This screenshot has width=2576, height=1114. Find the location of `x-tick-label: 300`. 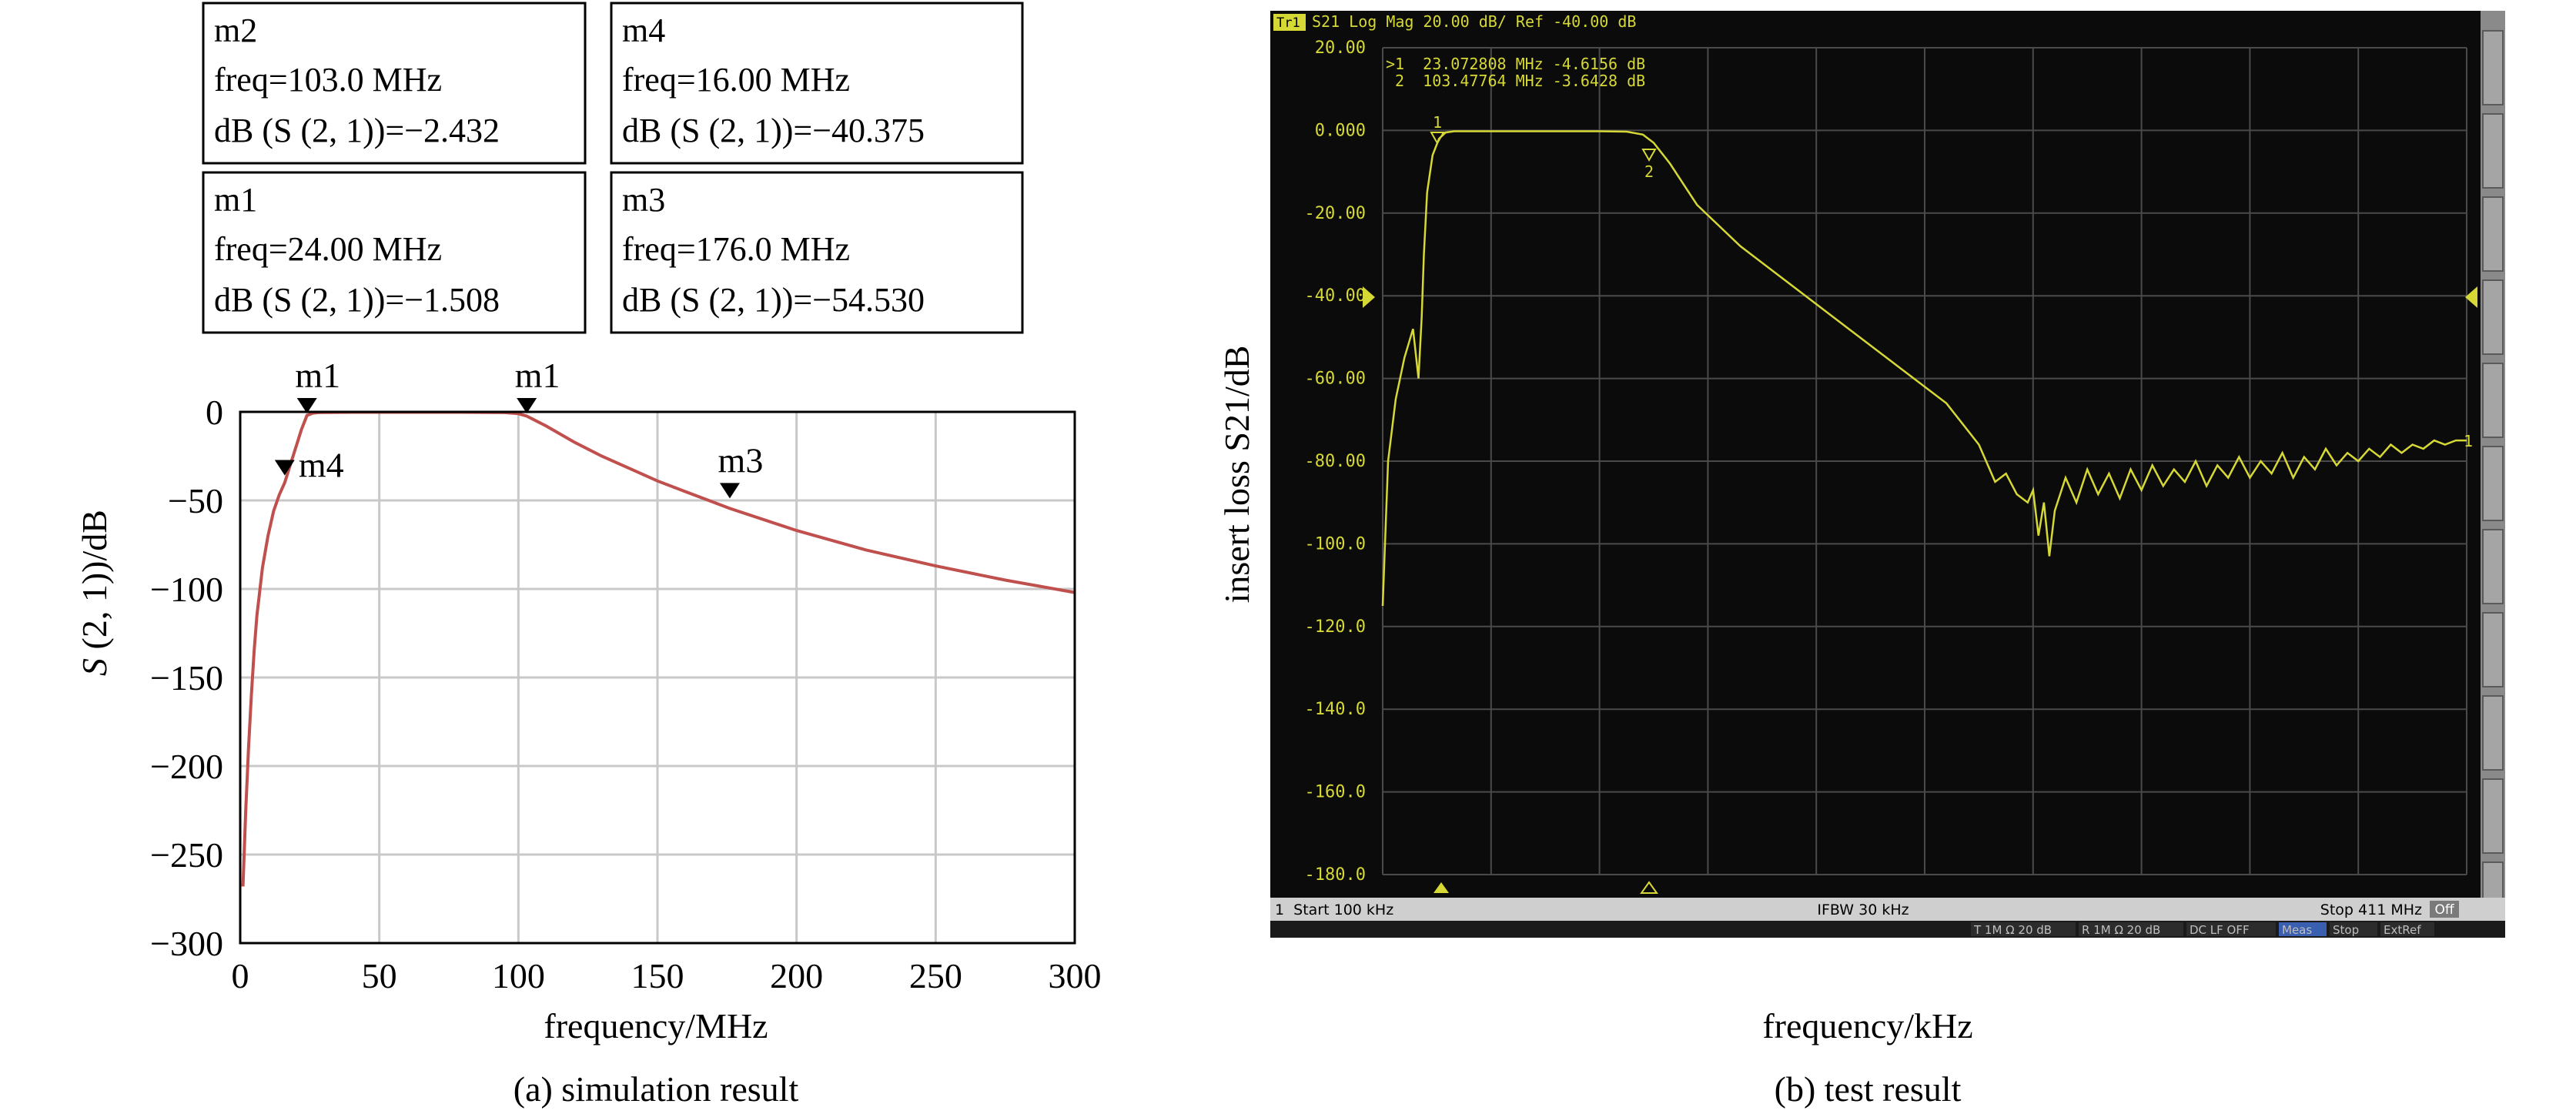

x-tick-label: 300 is located at coordinates (1076, 975).